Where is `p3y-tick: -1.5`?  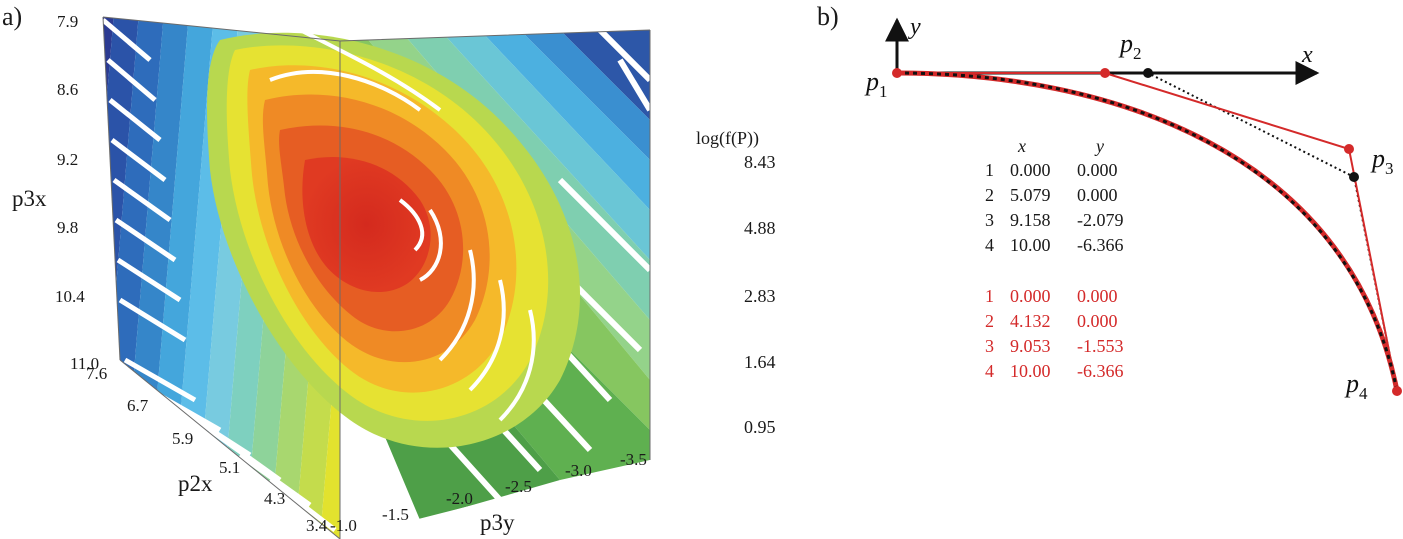 p3y-tick: -1.5 is located at coordinates (395, 514).